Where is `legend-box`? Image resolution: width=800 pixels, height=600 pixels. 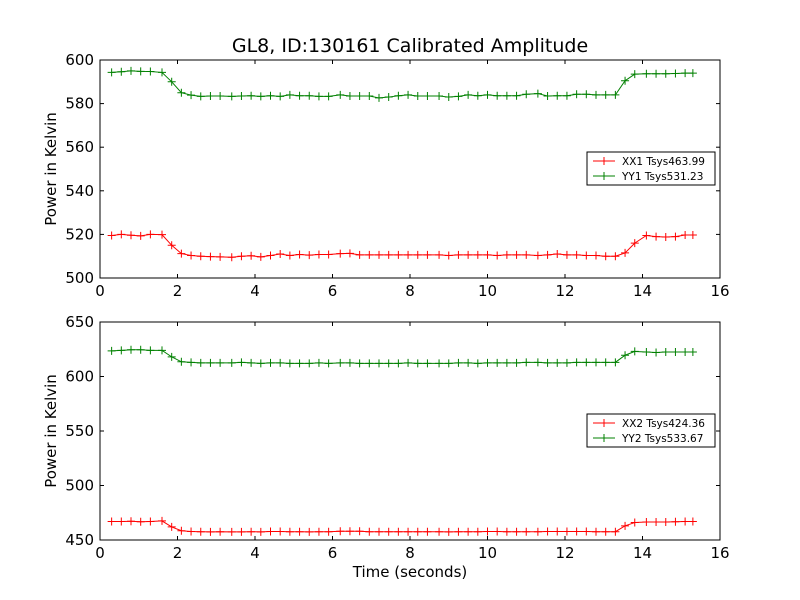 legend-box is located at coordinates (651, 430).